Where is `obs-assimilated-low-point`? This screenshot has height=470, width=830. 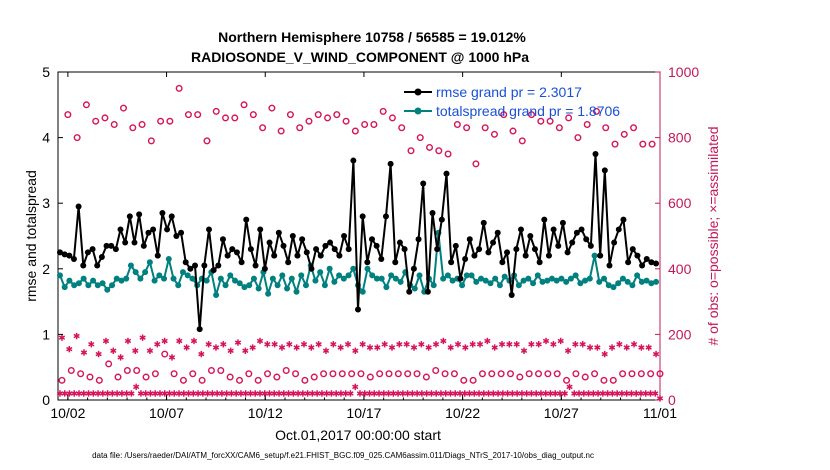
obs-assimilated-low-point is located at coordinates (655, 393).